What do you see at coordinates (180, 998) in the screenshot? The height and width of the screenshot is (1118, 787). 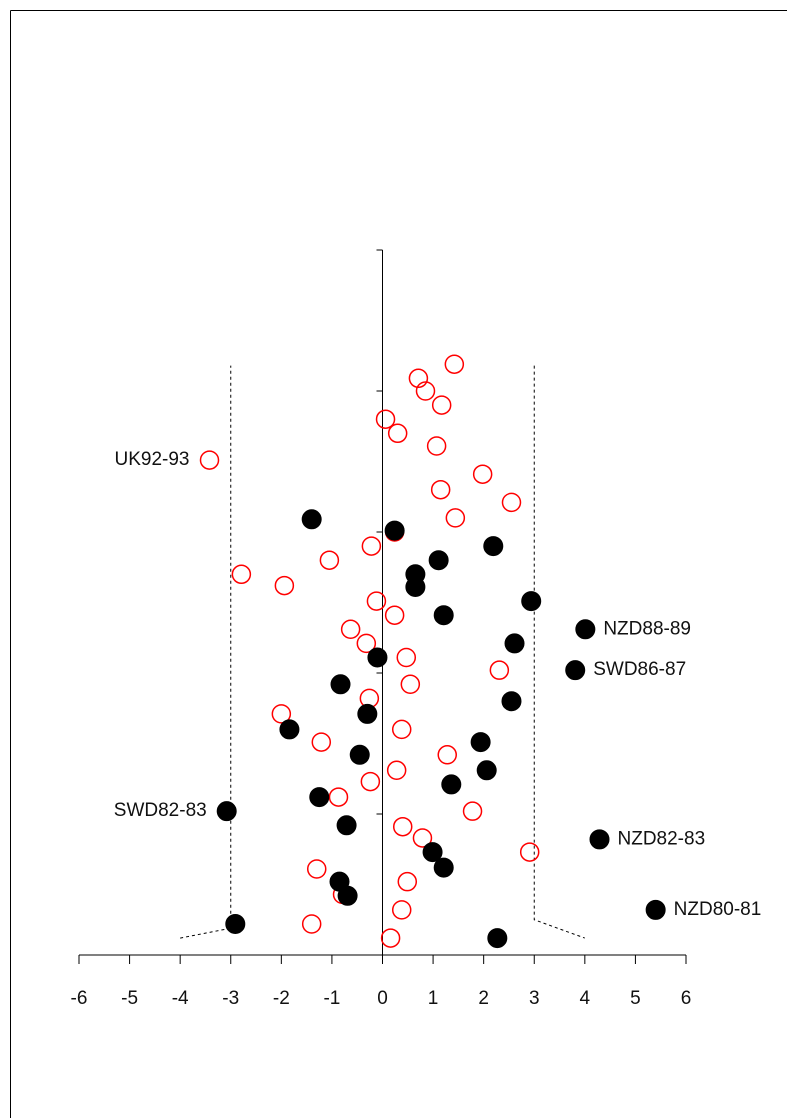 I see `x-tick-label: -4` at bounding box center [180, 998].